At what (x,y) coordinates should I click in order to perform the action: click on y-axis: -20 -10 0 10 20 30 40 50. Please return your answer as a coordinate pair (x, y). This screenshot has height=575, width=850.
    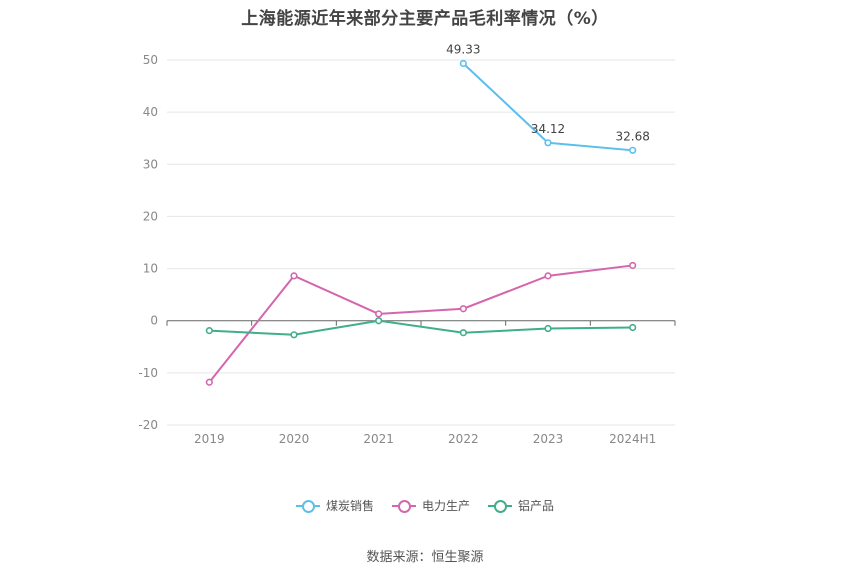
    Looking at the image, I should click on (148, 242).